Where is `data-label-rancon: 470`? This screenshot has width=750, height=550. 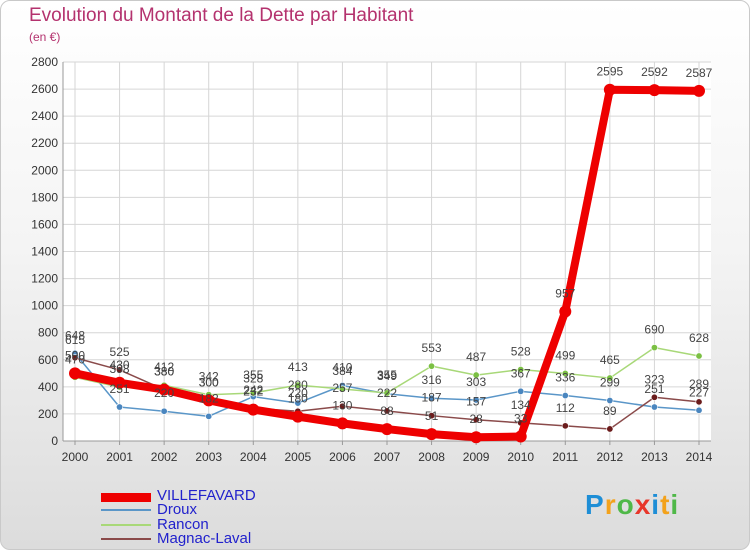
data-label-rancon: 470 is located at coordinates (75, 359).